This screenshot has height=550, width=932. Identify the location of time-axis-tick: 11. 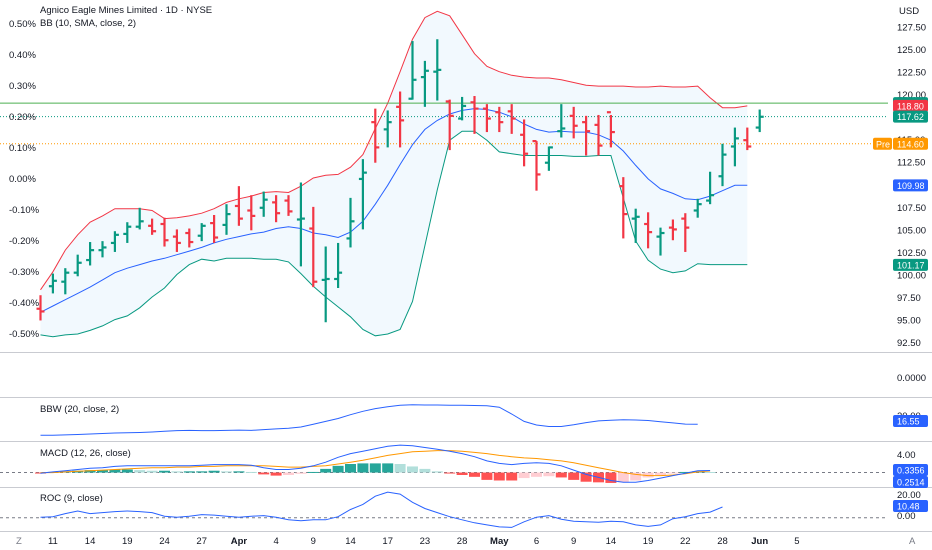
(53, 541).